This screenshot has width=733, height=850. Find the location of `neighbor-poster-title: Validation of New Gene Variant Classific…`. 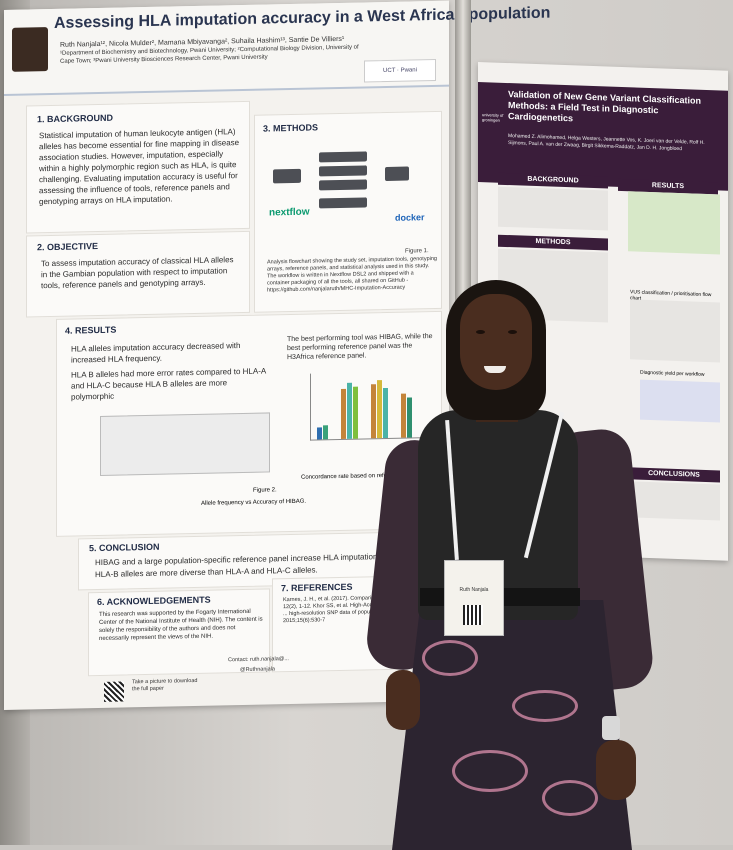

neighbor-poster-title: Validation of New Gene Variant Classific… is located at coordinates (605, 106).